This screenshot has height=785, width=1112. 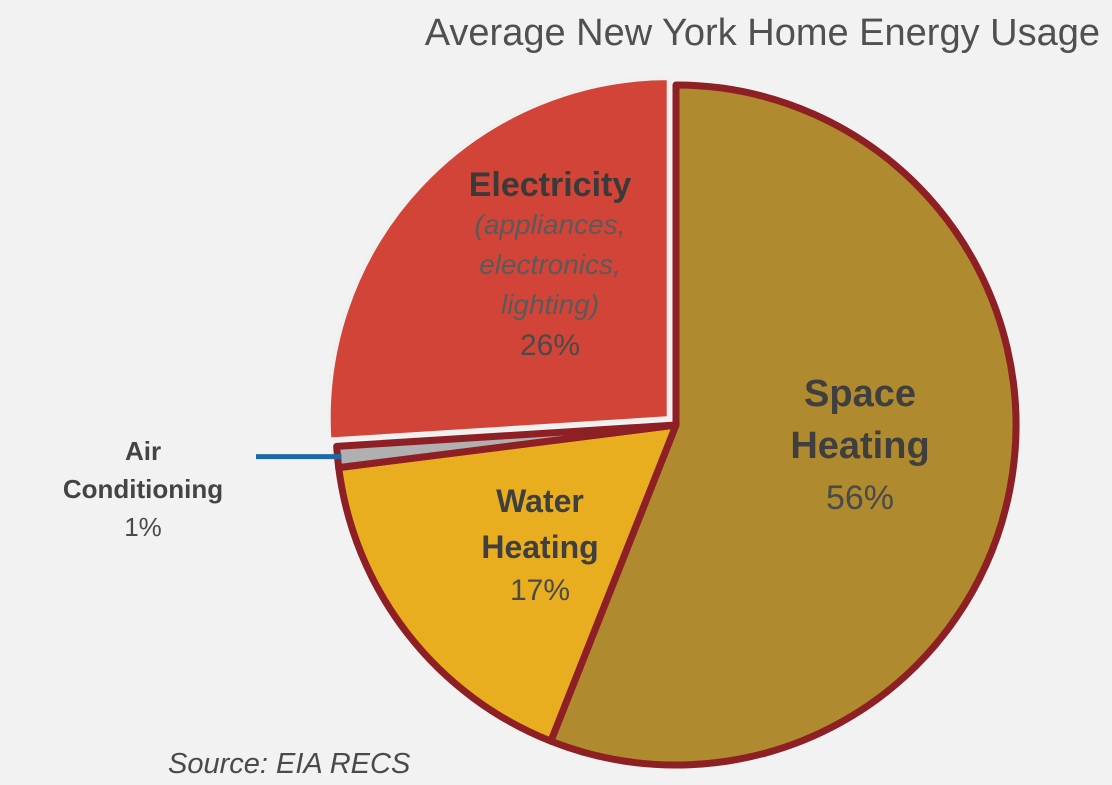 What do you see at coordinates (860, 394) in the screenshot?
I see `space-heating-name-line-1: Space` at bounding box center [860, 394].